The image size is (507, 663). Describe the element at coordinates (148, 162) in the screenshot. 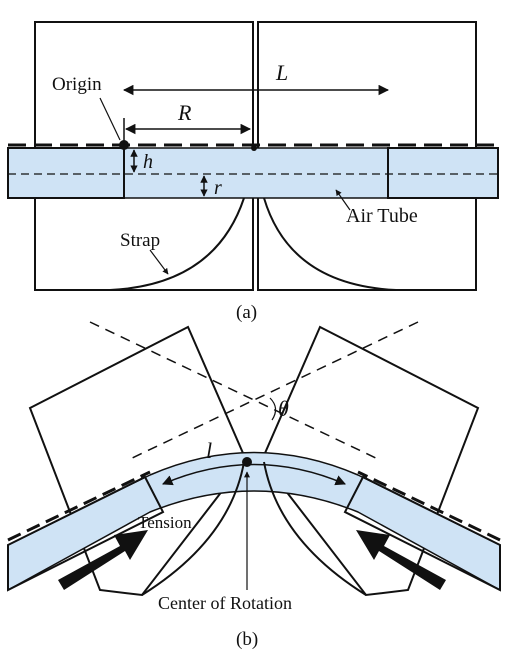

I see `label-h: h` at that location.